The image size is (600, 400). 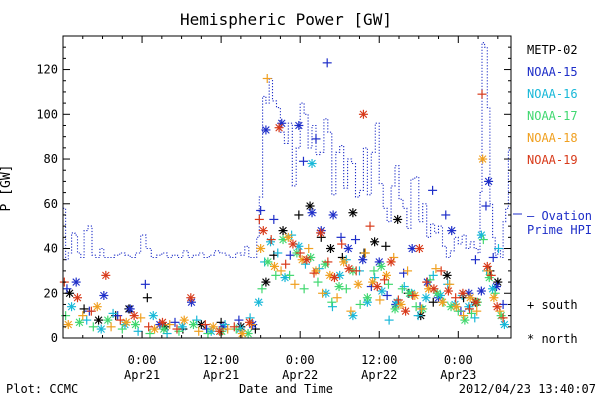 I want to click on y-tick-label: 80, so click(x=51, y=159).